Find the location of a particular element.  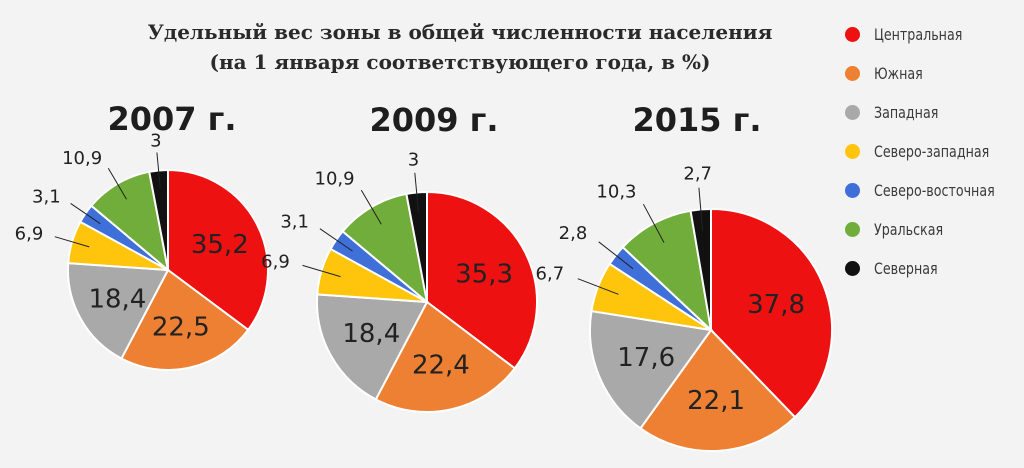

legend-label: Северо-западная is located at coordinates (932, 151).